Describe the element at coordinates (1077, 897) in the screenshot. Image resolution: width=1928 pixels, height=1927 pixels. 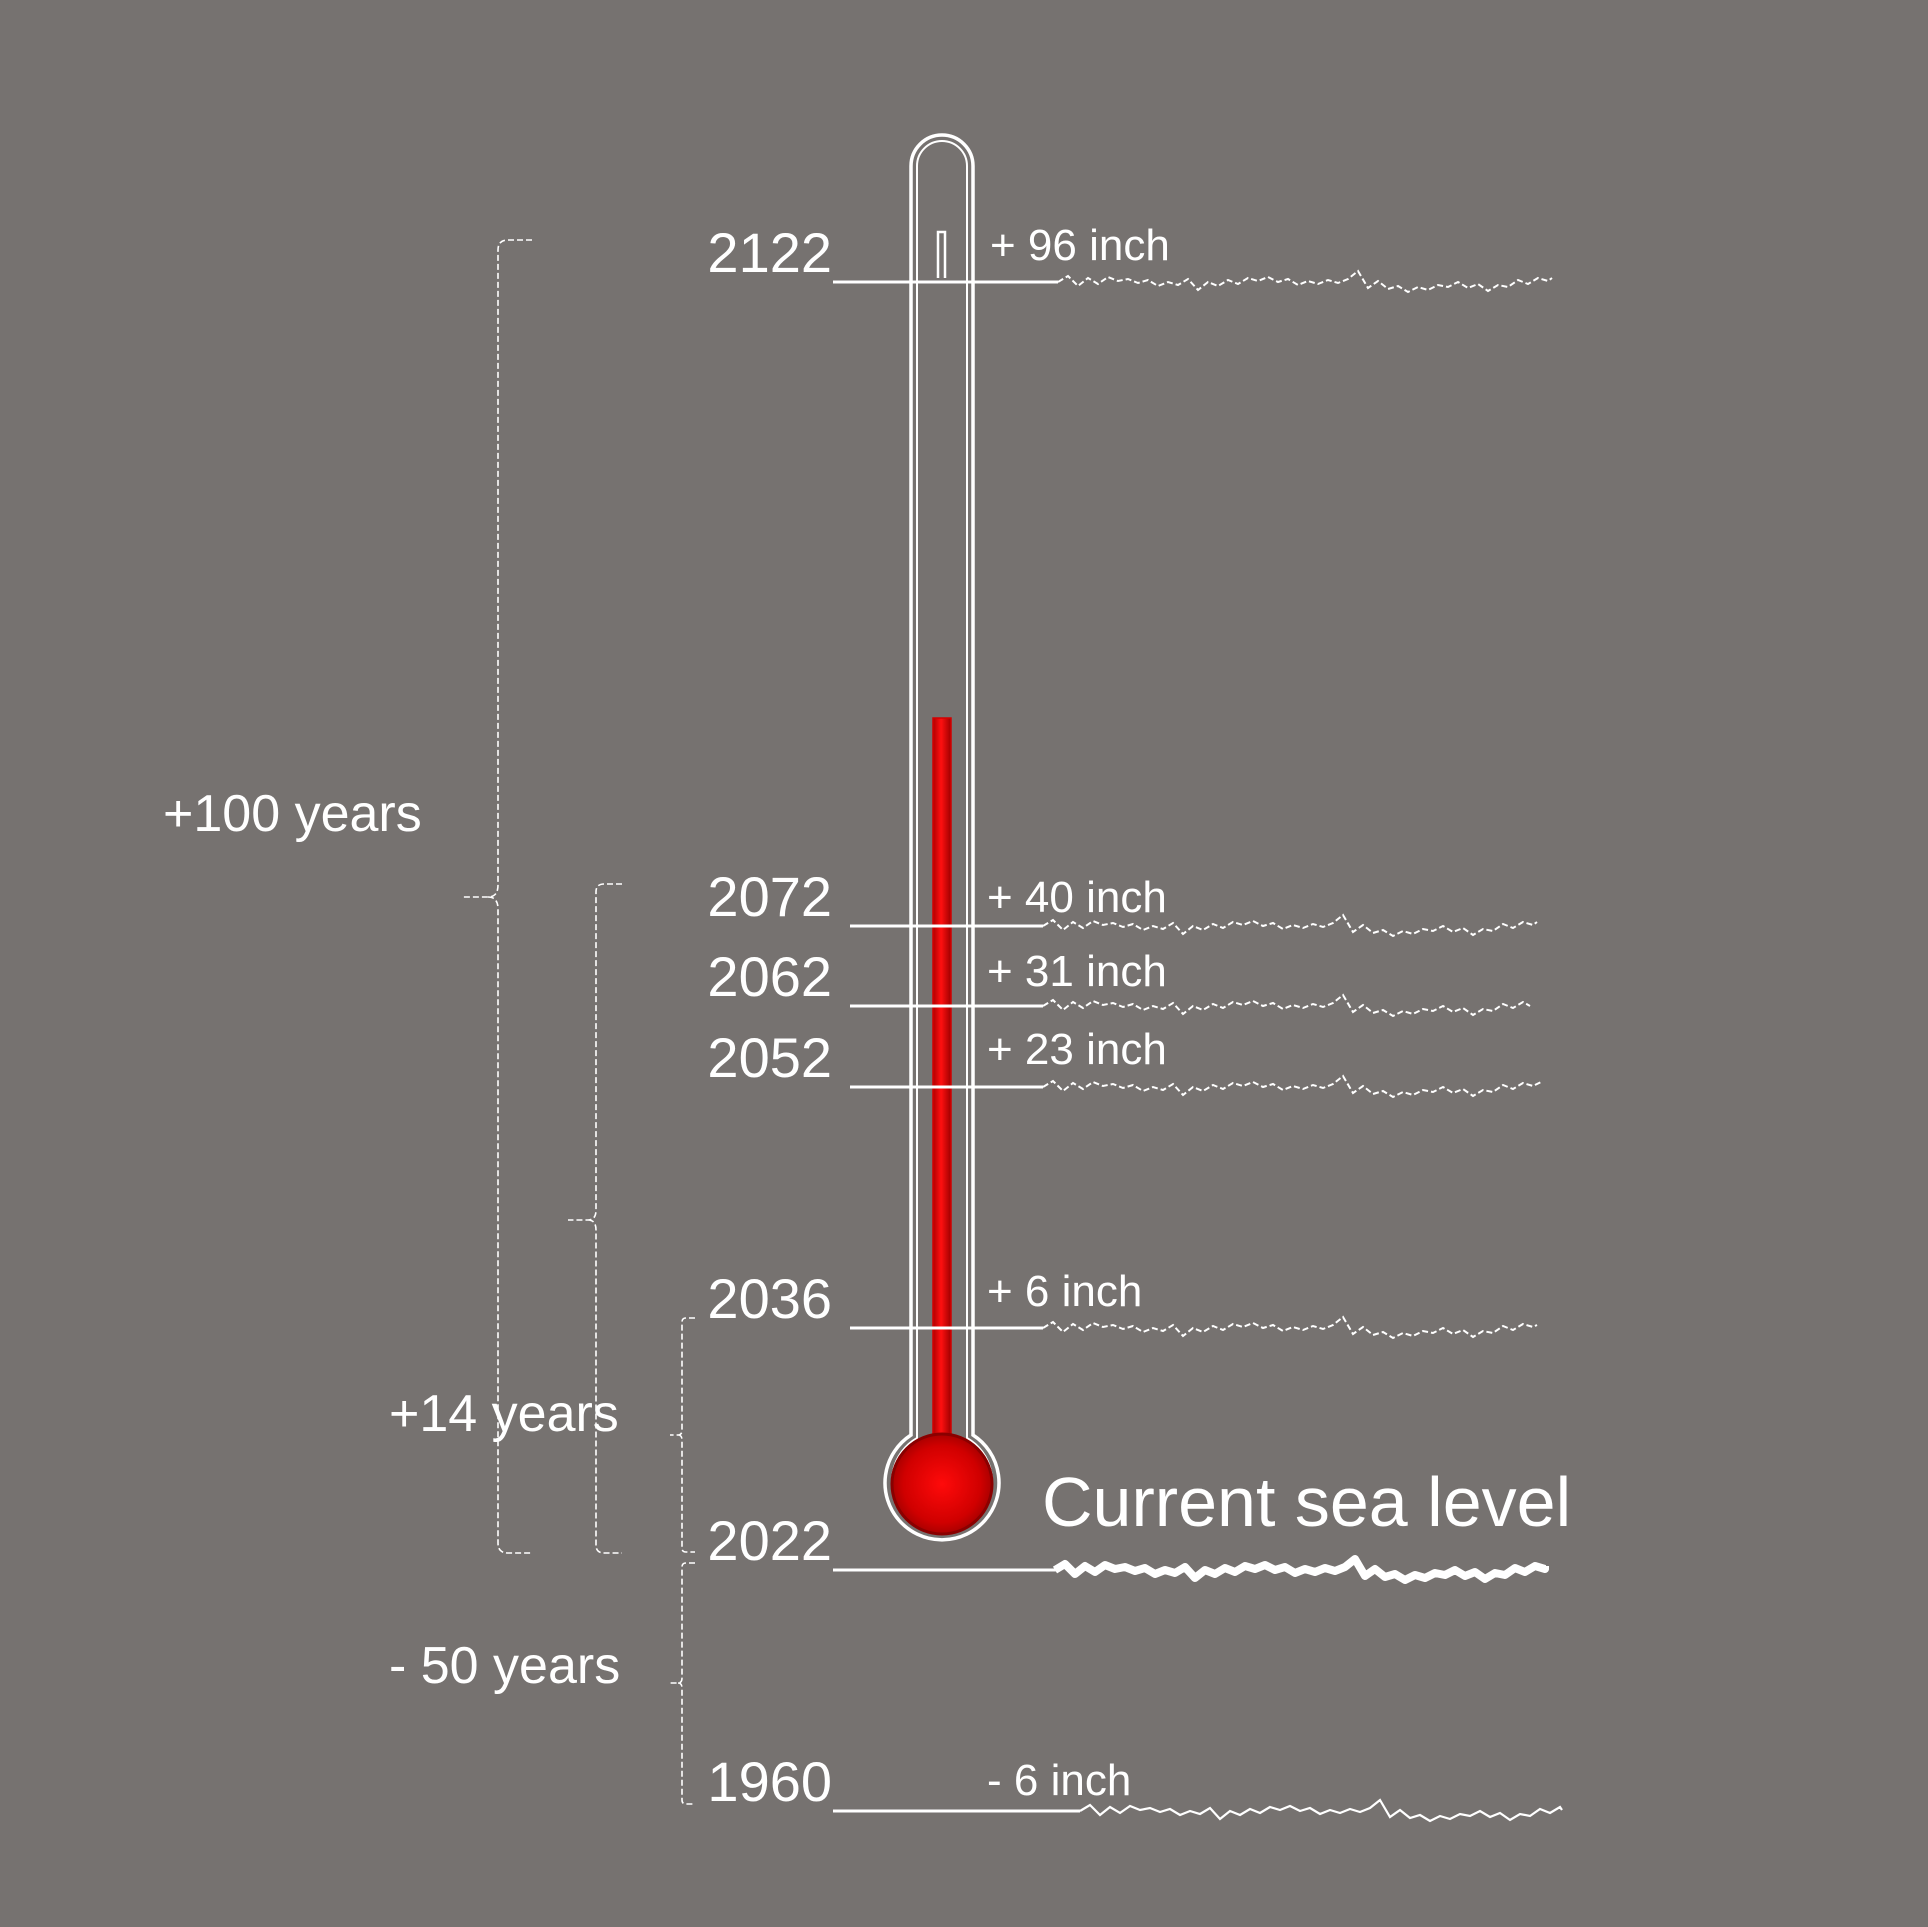
I see `rise-label-2072: + 40 inch` at that location.